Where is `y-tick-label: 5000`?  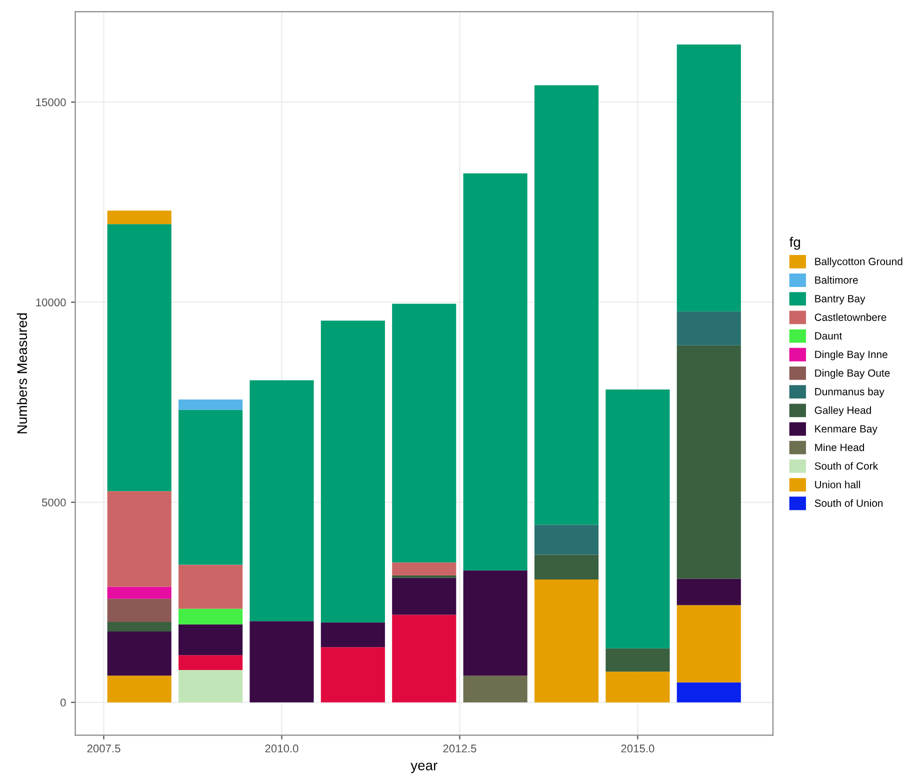 y-tick-label: 5000 is located at coordinates (54, 502).